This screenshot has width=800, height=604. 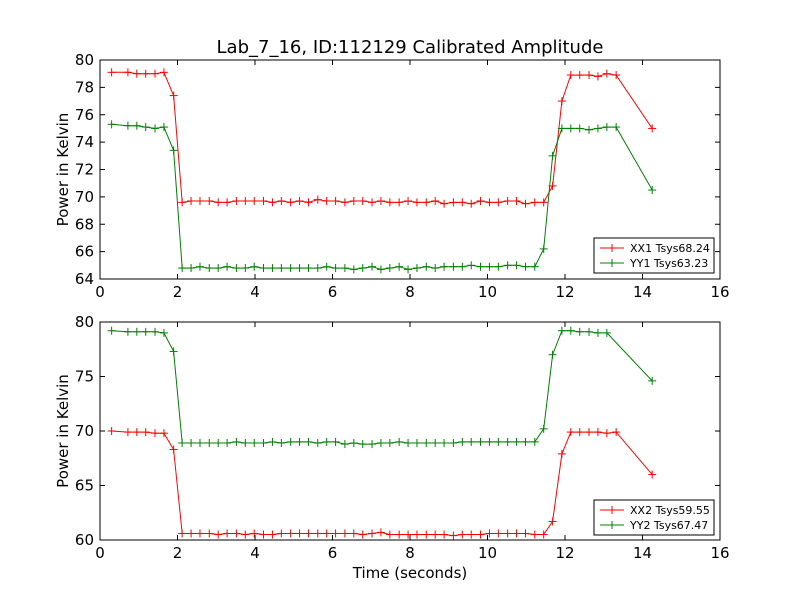 What do you see at coordinates (654, 263) in the screenshot?
I see `legend-entry: YY1 Tsys63.23` at bounding box center [654, 263].